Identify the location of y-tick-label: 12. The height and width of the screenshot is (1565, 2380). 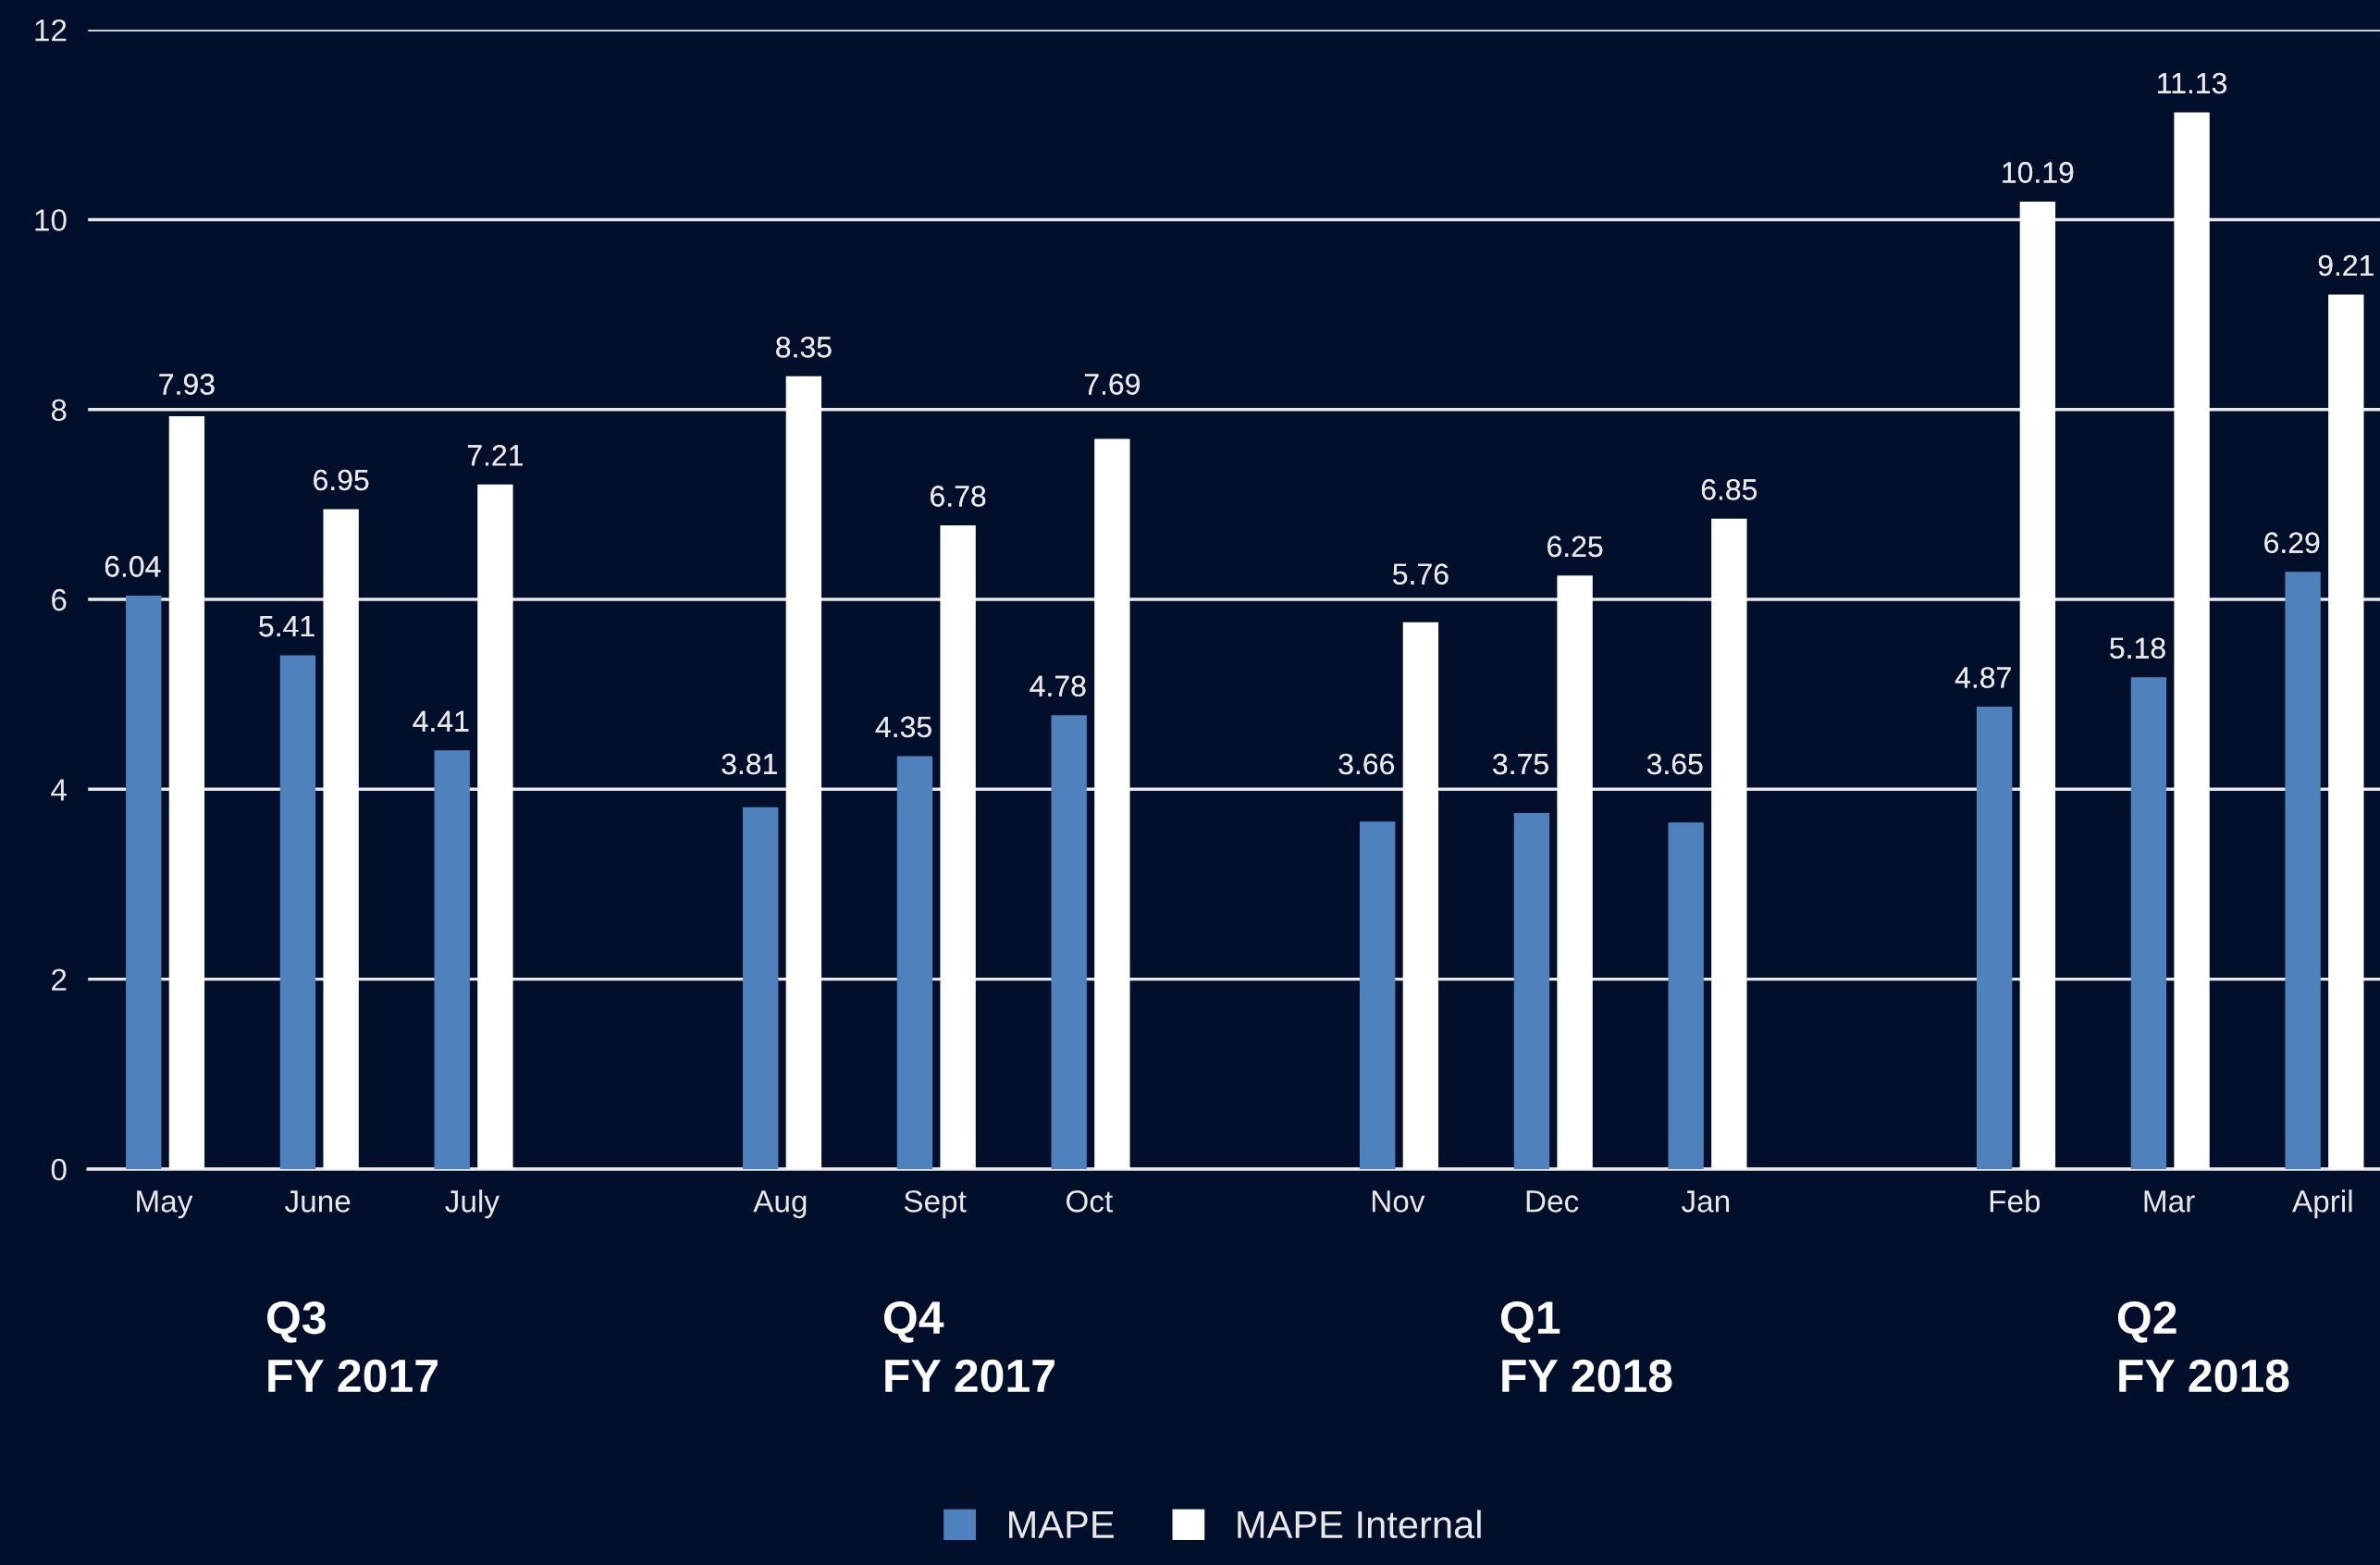
(51, 30).